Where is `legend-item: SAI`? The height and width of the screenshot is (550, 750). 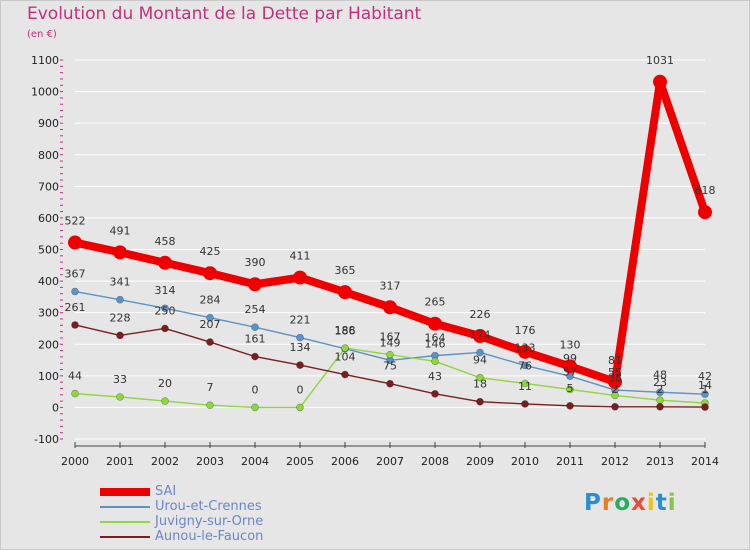 legend-item: SAI is located at coordinates (250, 491).